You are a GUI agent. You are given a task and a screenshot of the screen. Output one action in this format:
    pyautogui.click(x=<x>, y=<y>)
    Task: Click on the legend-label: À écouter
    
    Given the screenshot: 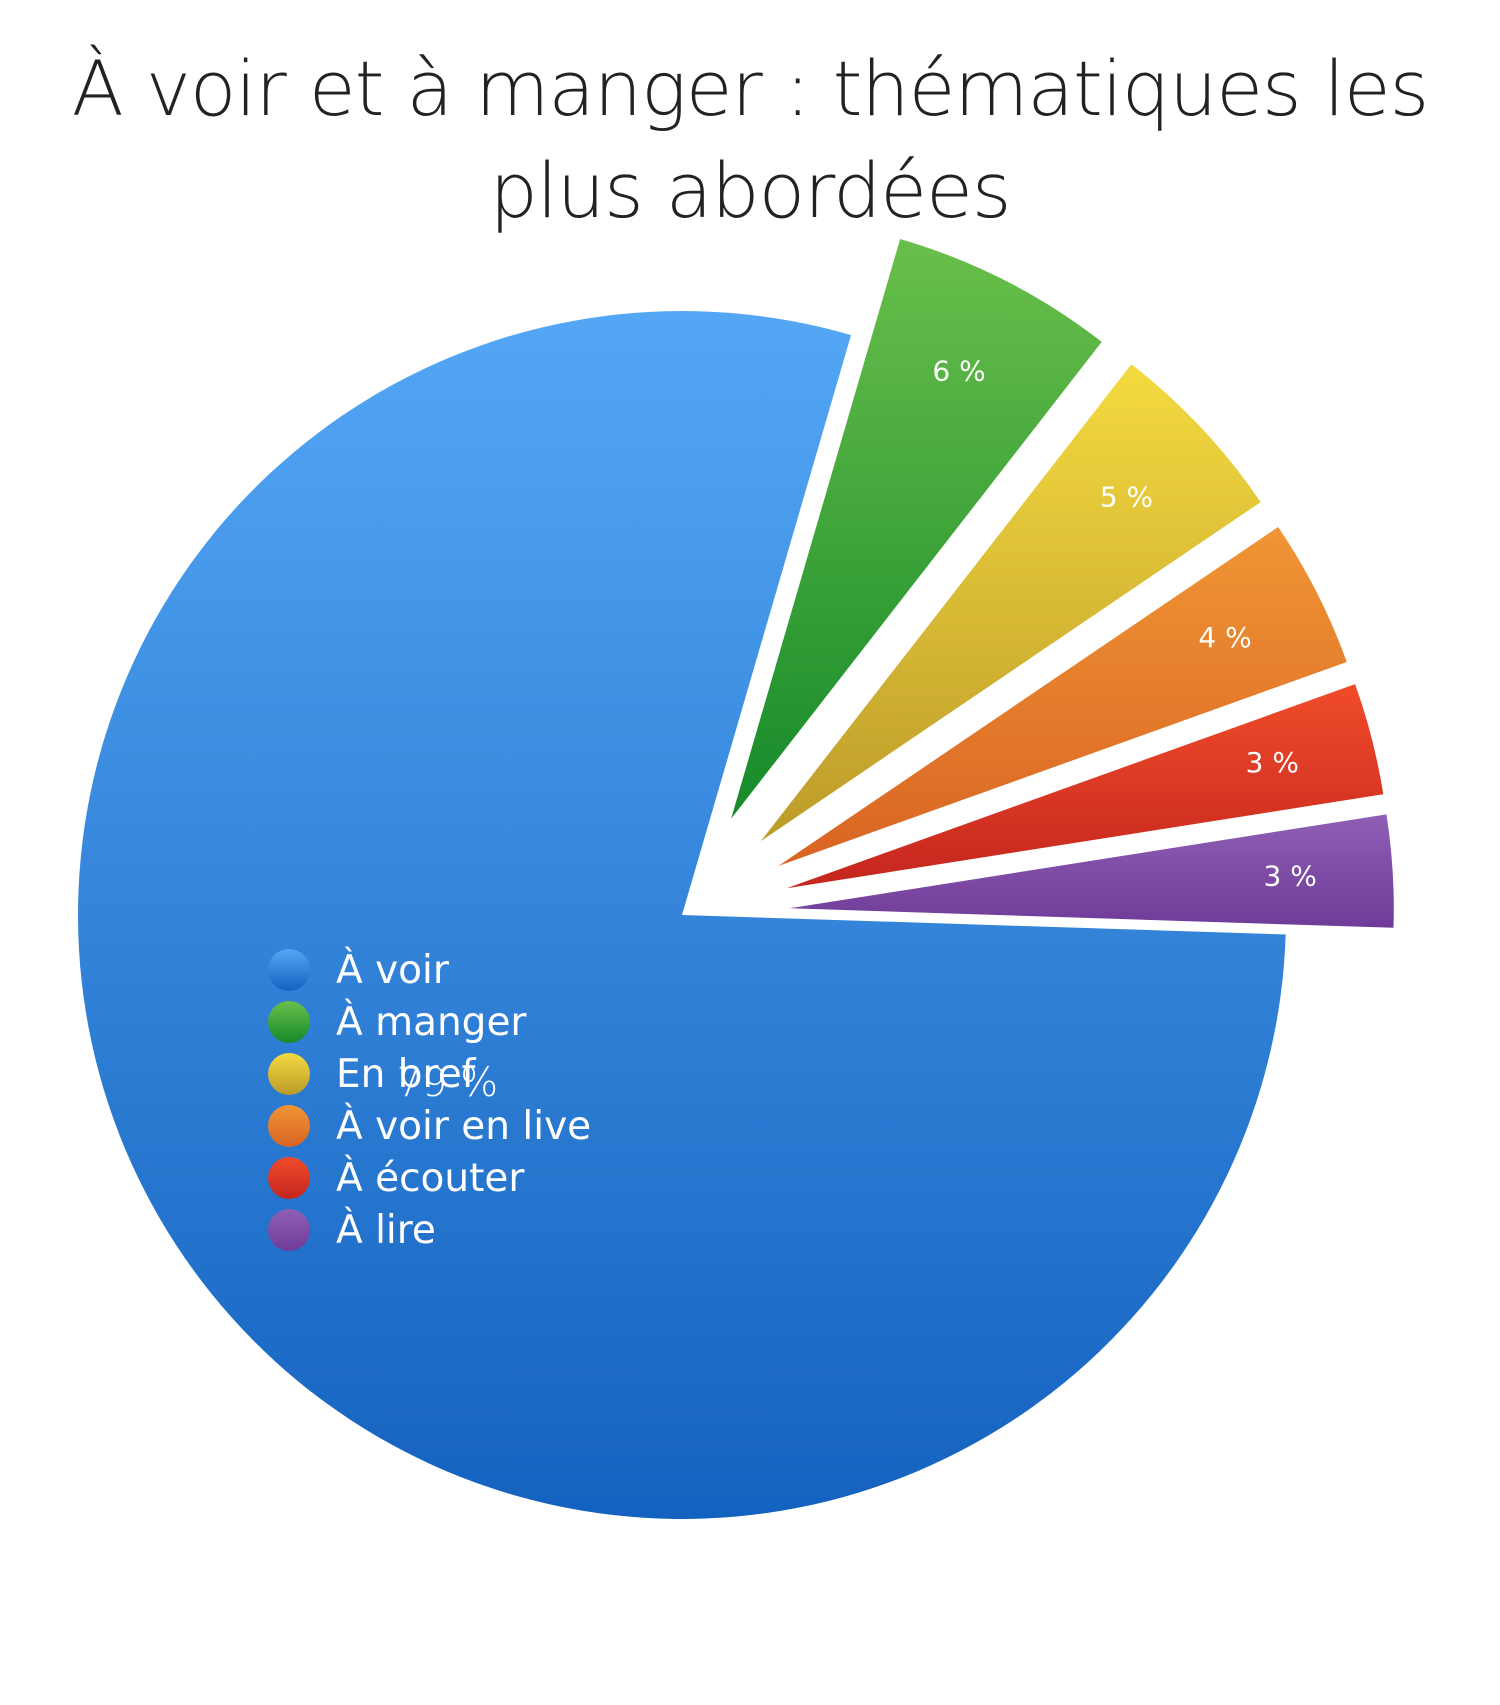 What is the action you would take?
    pyautogui.click(x=430, y=1178)
    